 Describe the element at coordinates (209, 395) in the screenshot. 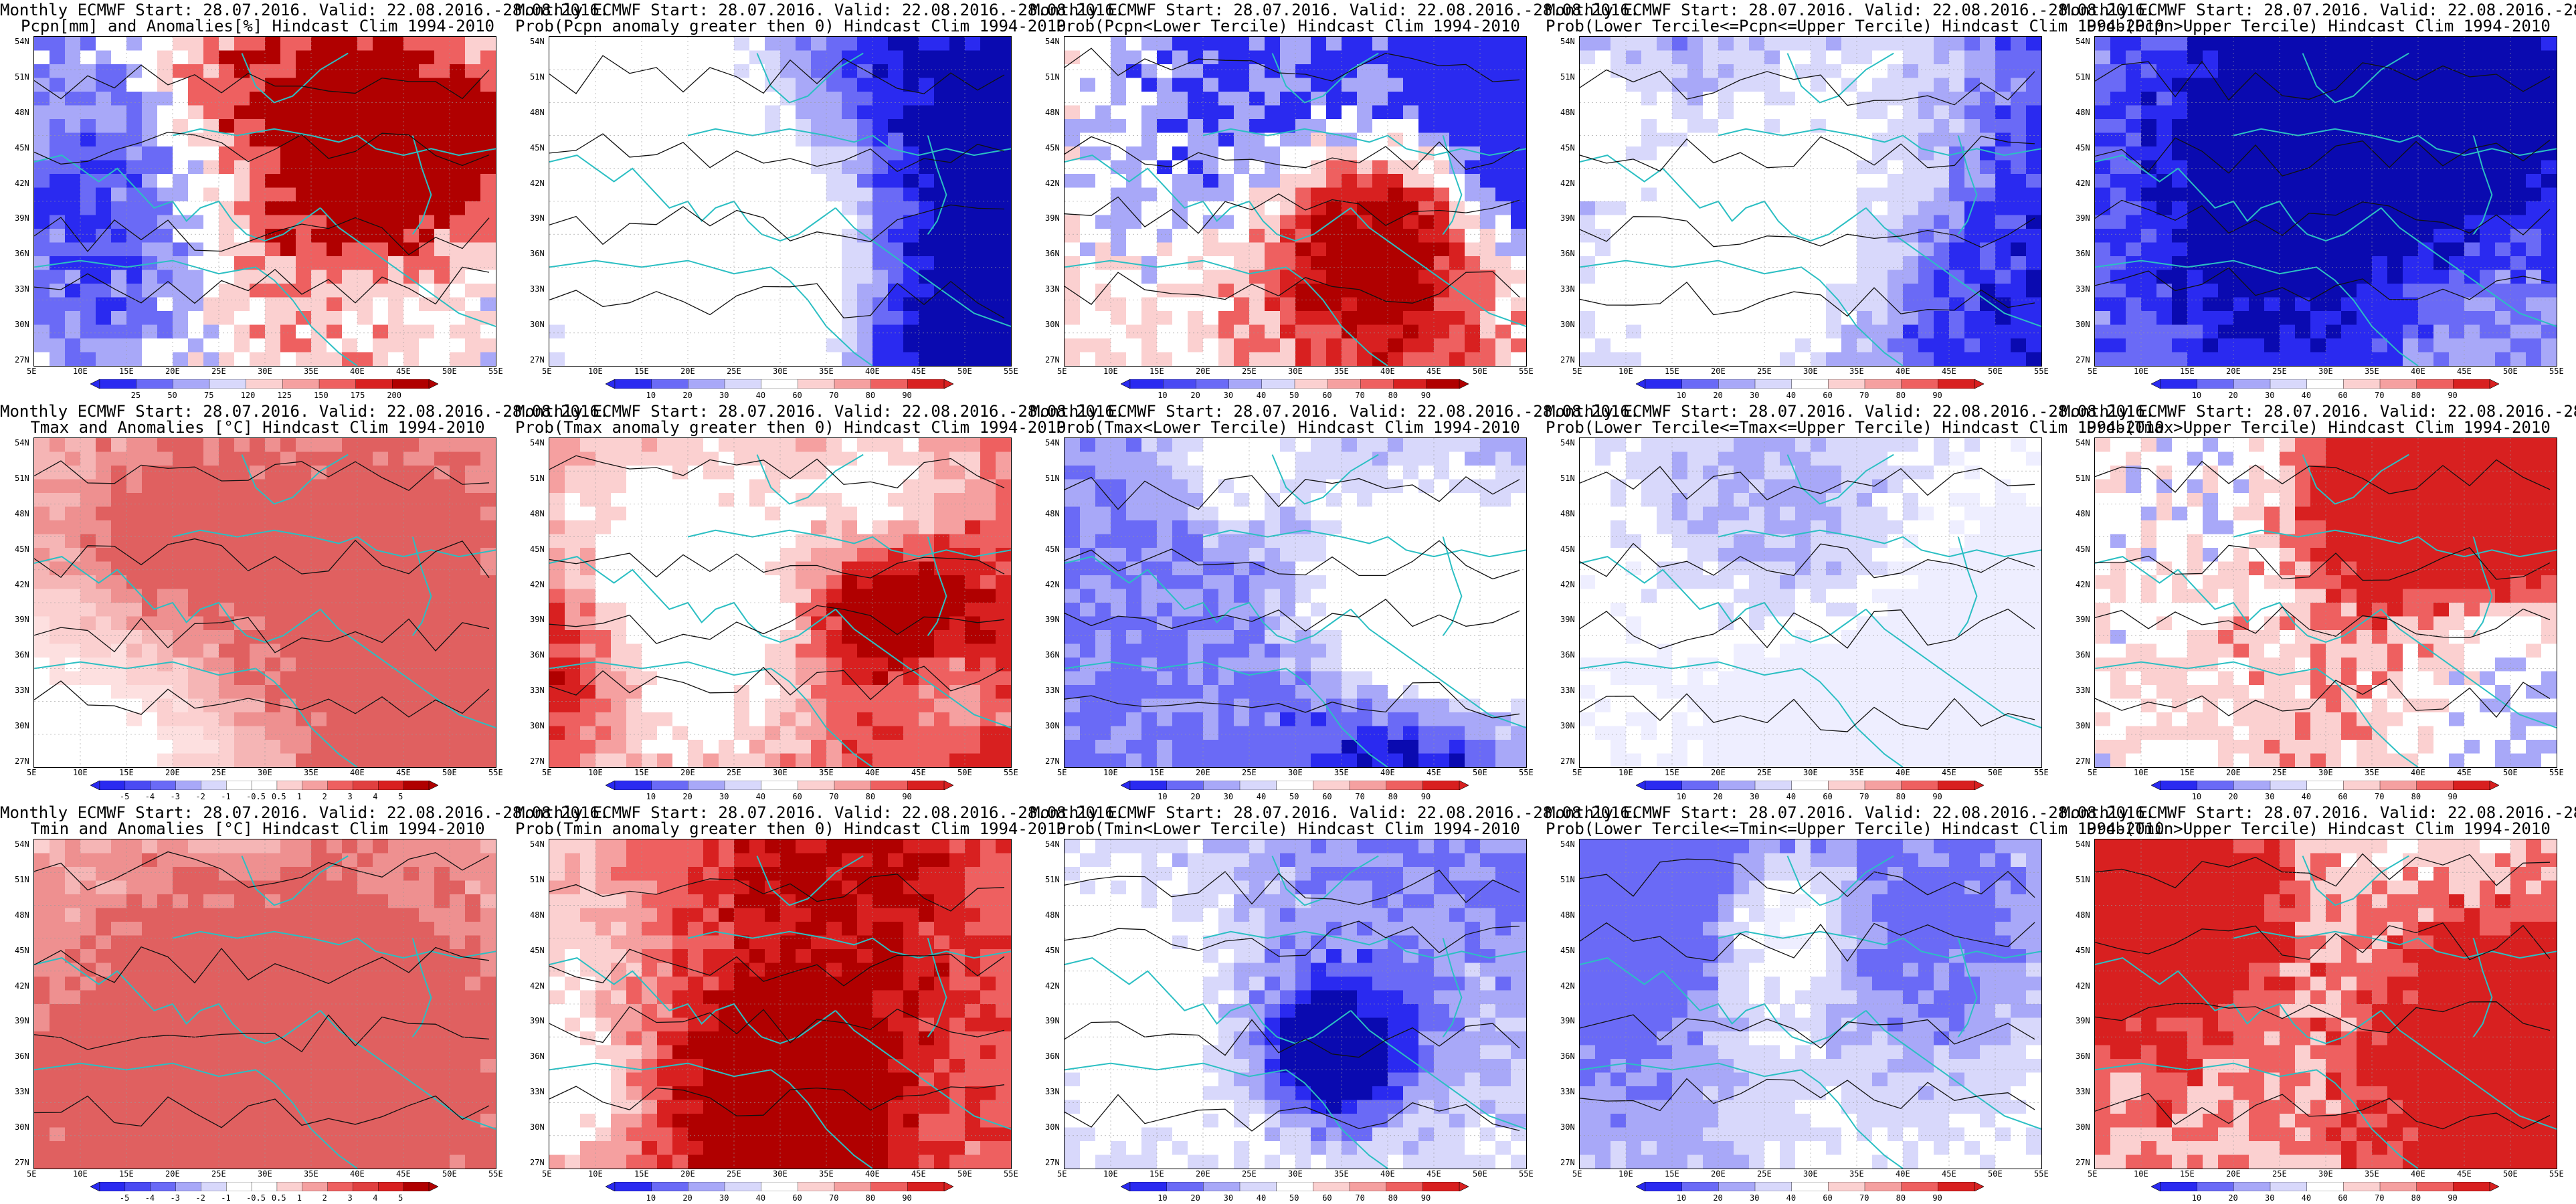

I see `colorbar-label: 75` at that location.